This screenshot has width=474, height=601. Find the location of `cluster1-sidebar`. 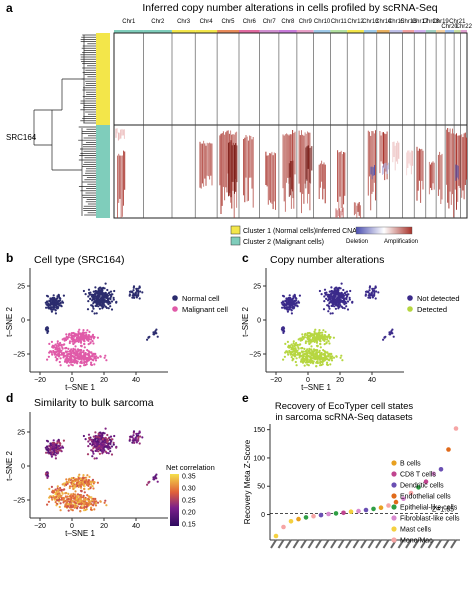

cluster1-sidebar is located at coordinates (103, 79).